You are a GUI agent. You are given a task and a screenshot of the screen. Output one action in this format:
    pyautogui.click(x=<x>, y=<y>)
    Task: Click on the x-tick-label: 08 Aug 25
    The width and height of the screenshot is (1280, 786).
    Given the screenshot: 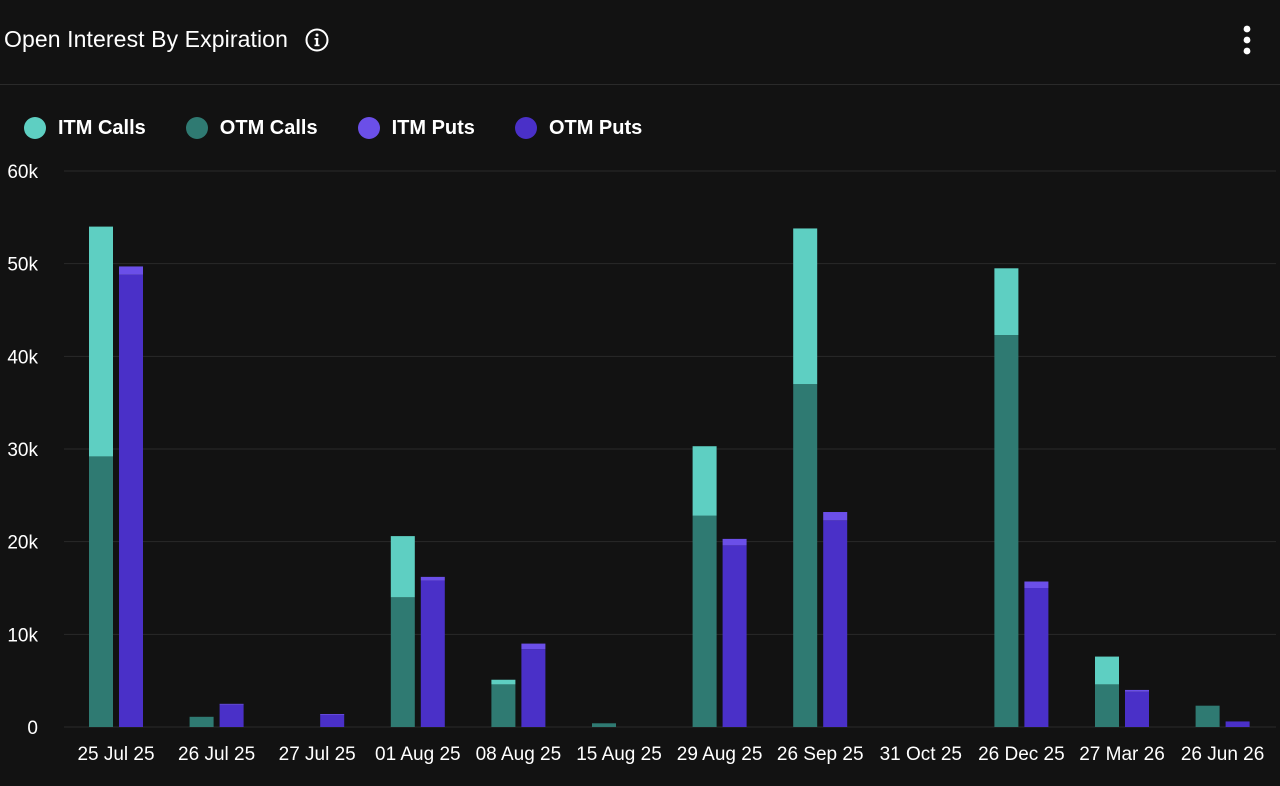 What is the action you would take?
    pyautogui.click(x=519, y=754)
    